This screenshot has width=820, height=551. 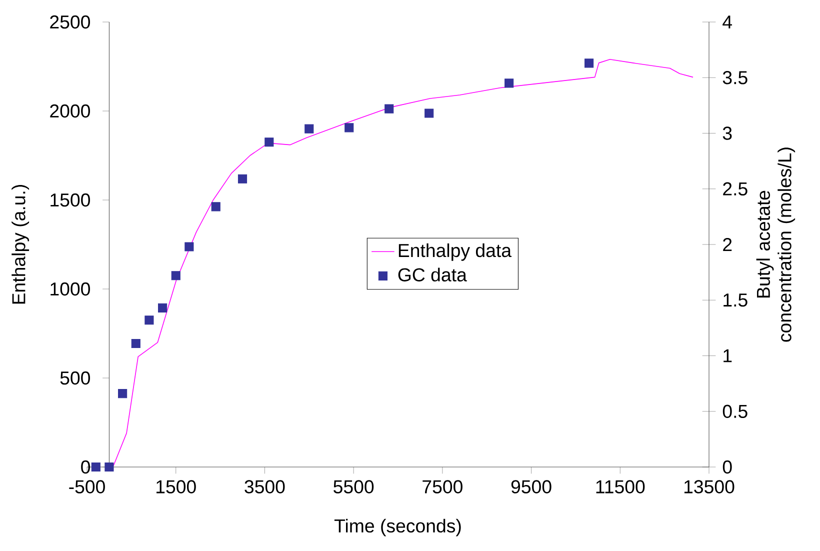 I want to click on x-tick-label: 13500, so click(x=709, y=487).